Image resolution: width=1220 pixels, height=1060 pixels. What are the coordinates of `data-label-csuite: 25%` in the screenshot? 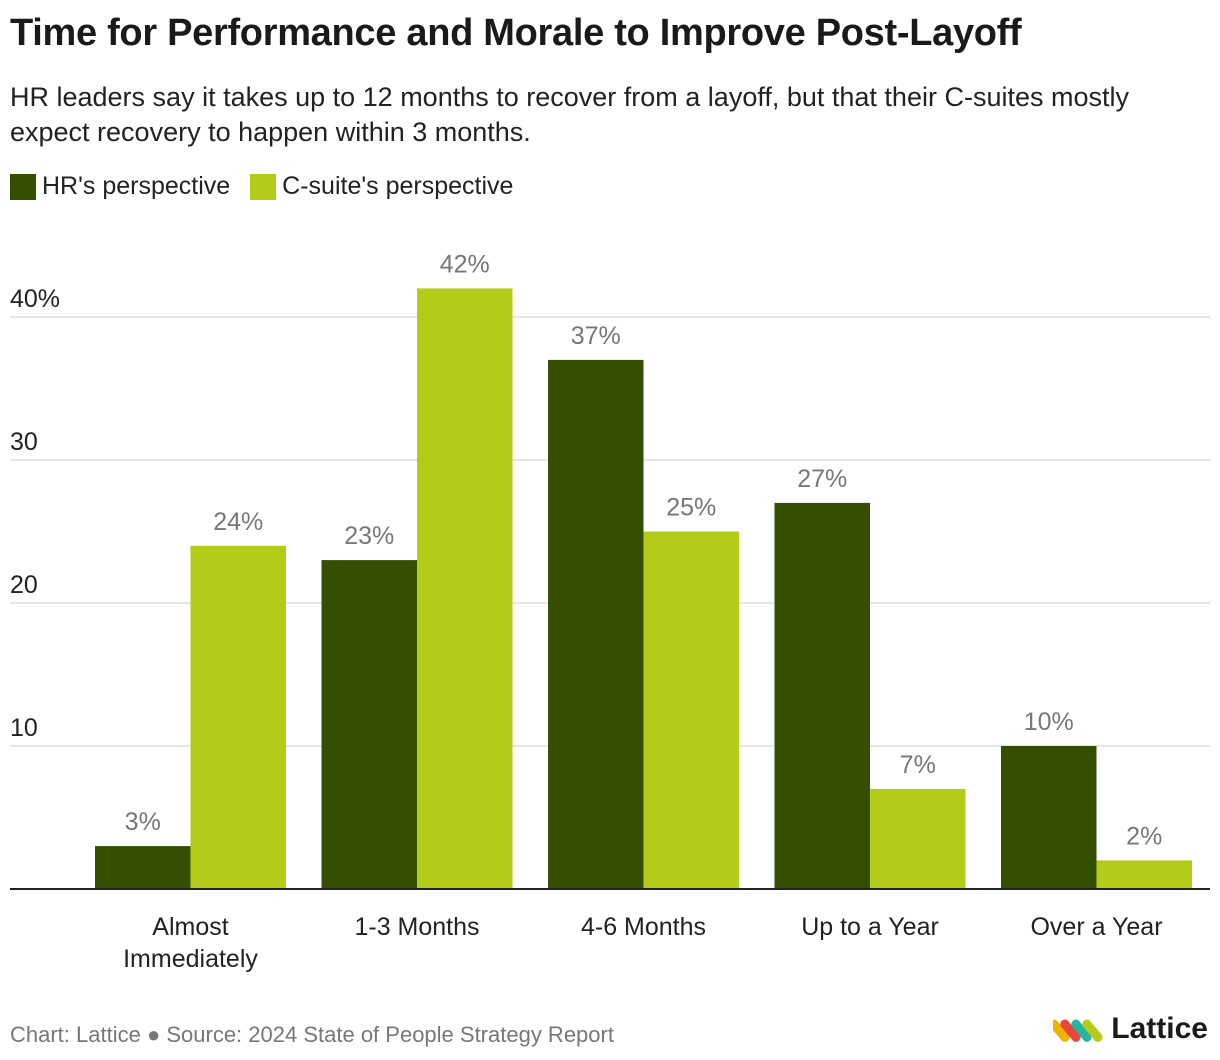 It's located at (691, 508).